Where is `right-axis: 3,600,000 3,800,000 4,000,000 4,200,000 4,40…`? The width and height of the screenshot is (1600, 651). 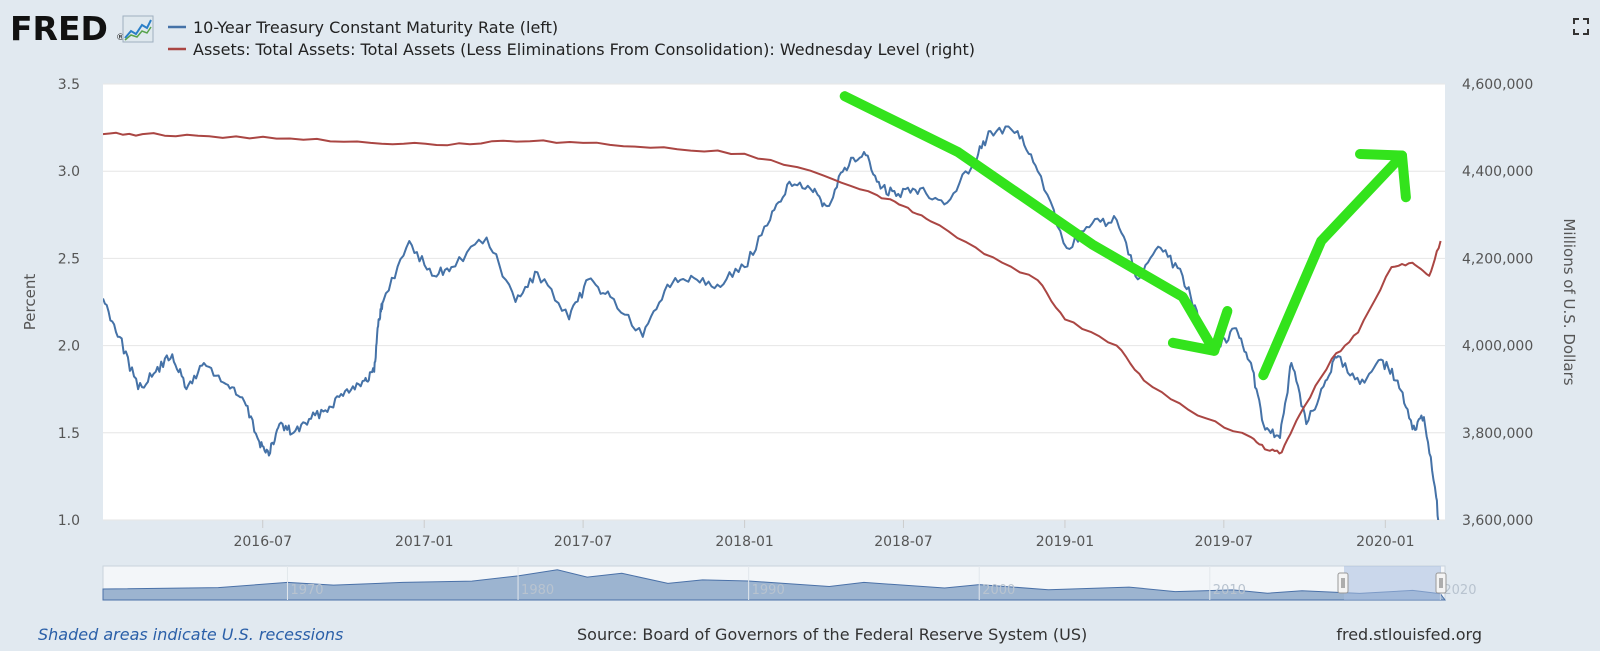 right-axis: 3,600,000 3,800,000 4,000,000 4,200,000 4,40… is located at coordinates (1497, 303).